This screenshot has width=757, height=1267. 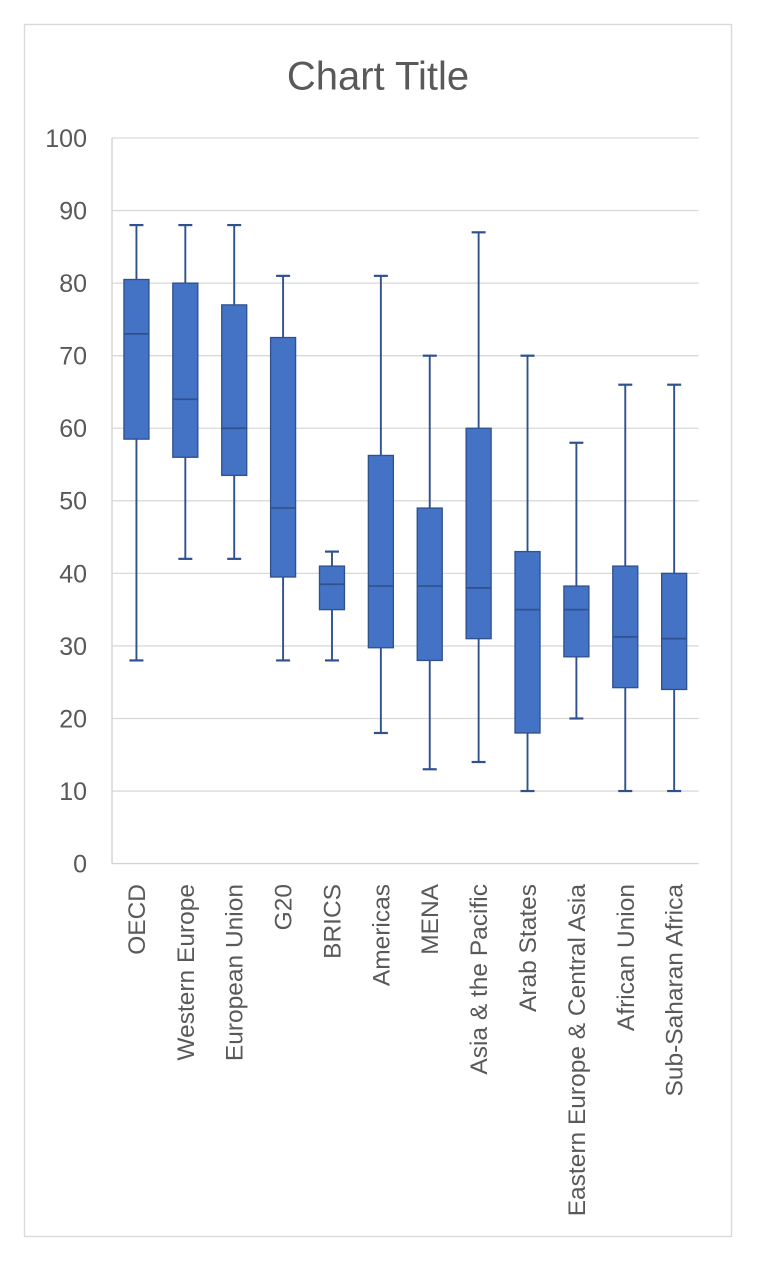 What do you see at coordinates (73, 647) in the screenshot?
I see `svg-text: 30` at bounding box center [73, 647].